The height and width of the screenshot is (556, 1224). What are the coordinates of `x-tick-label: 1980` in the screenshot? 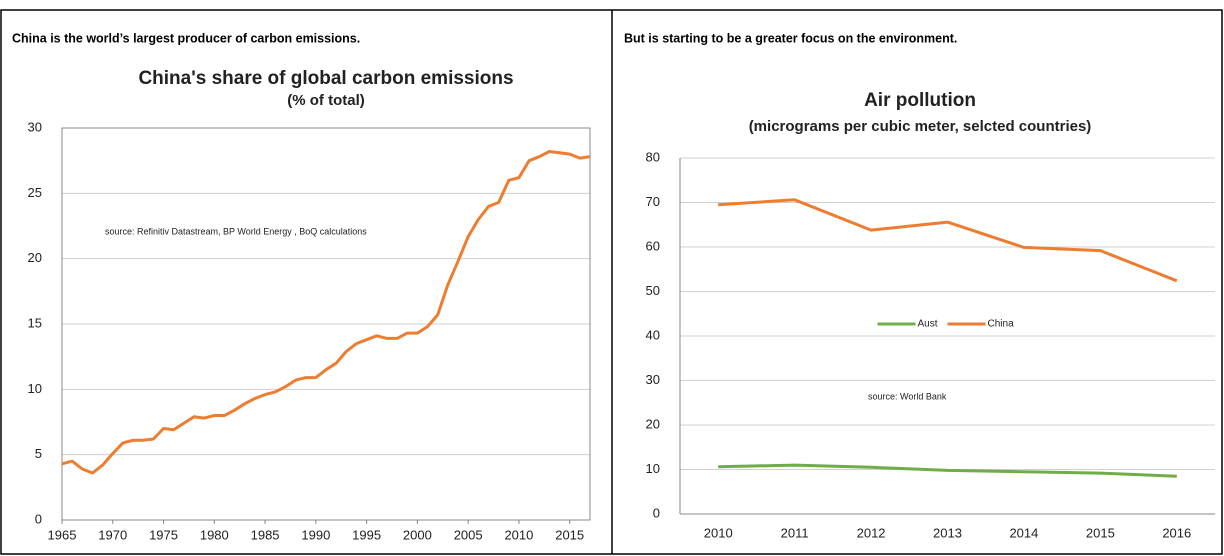 It's located at (214, 534).